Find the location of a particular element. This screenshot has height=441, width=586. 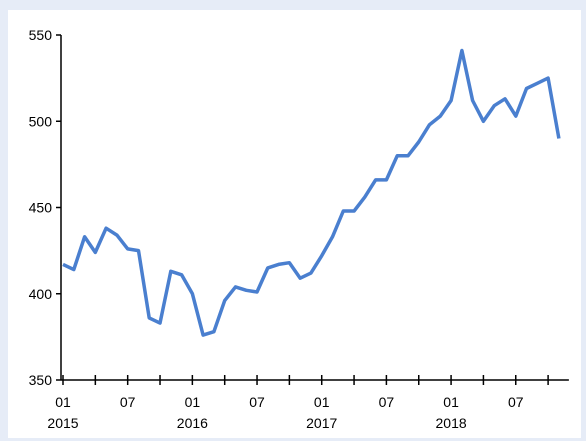

x-tick-labels: 01 2015 07 01 2016 07 01 2017 07 01 2018 07 is located at coordinates (285, 412).